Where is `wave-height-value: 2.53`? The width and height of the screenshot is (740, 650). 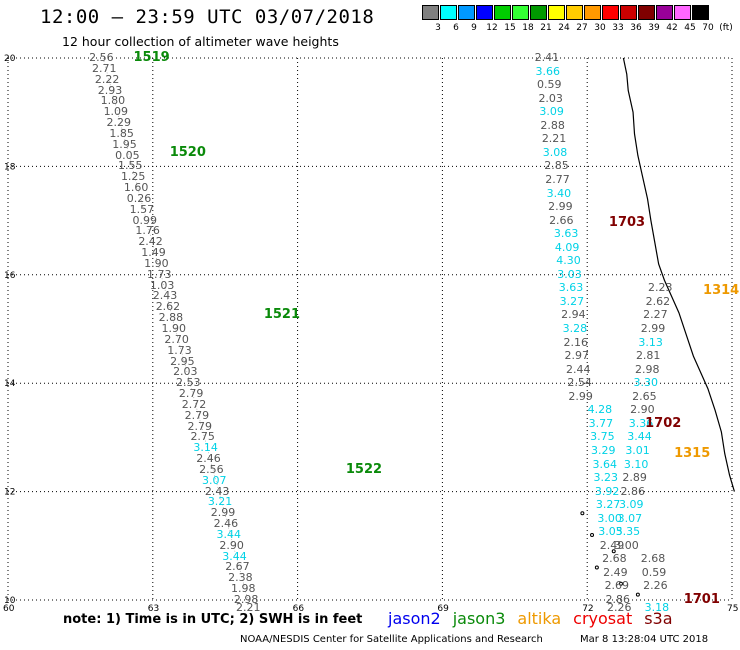 wave-height-value: 2.53 is located at coordinates (188, 383).